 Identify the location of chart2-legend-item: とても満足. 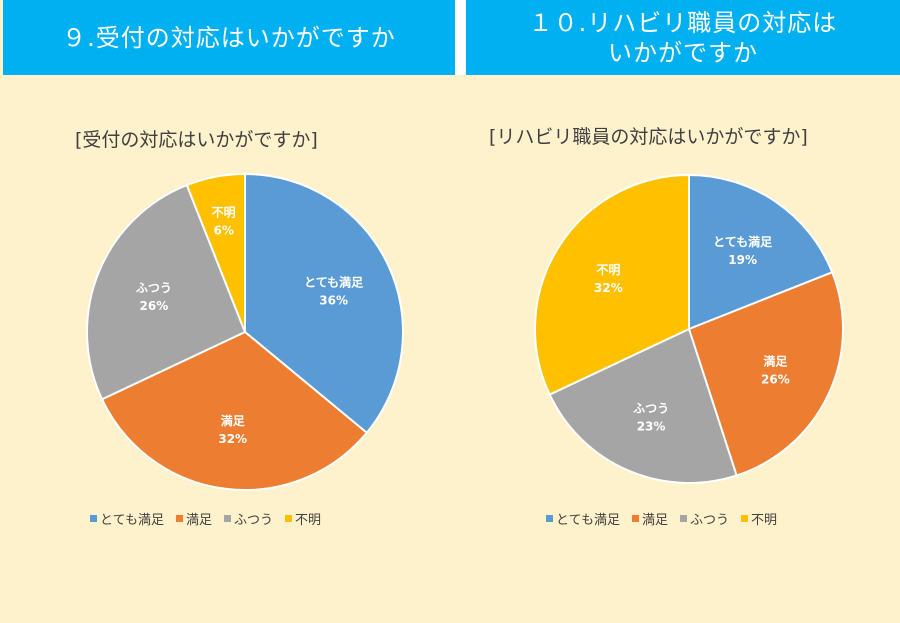
(583, 518).